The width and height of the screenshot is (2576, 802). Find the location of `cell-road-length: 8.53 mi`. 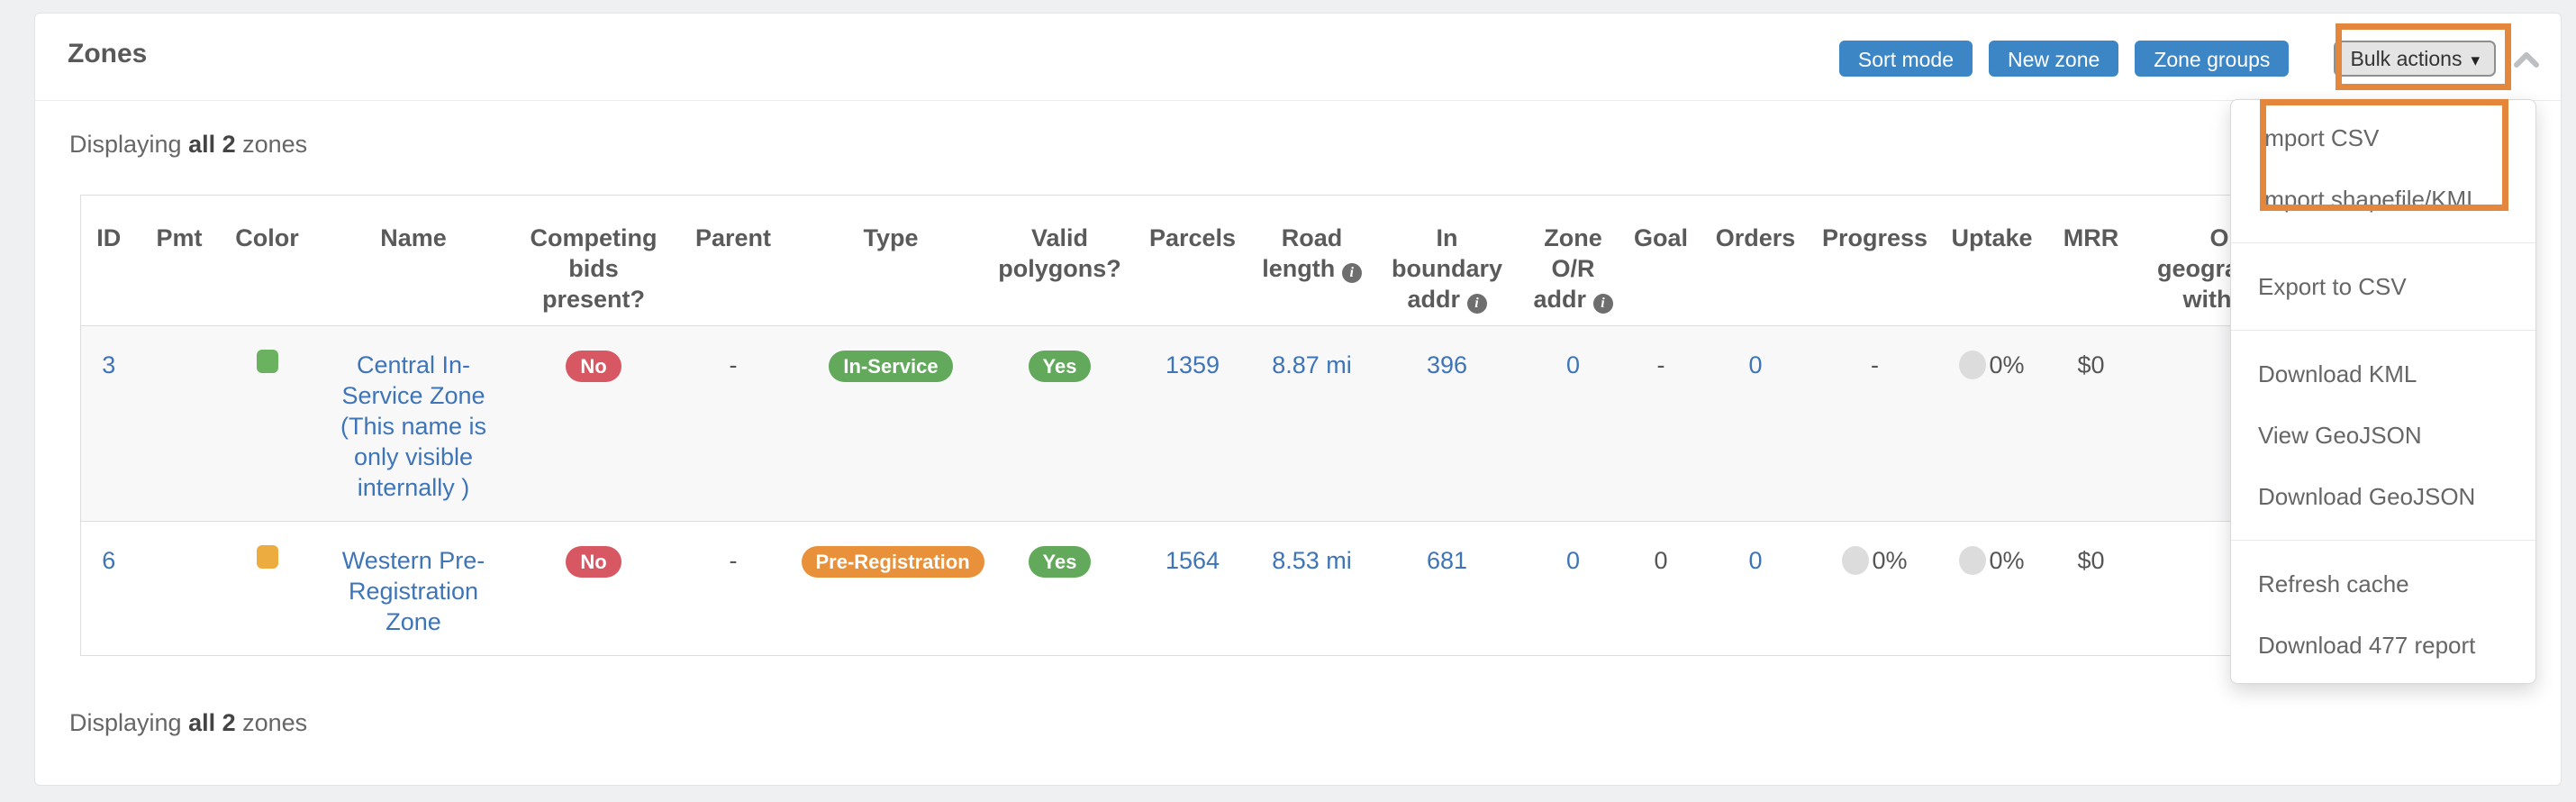

cell-road-length: 8.53 mi is located at coordinates (1312, 589).